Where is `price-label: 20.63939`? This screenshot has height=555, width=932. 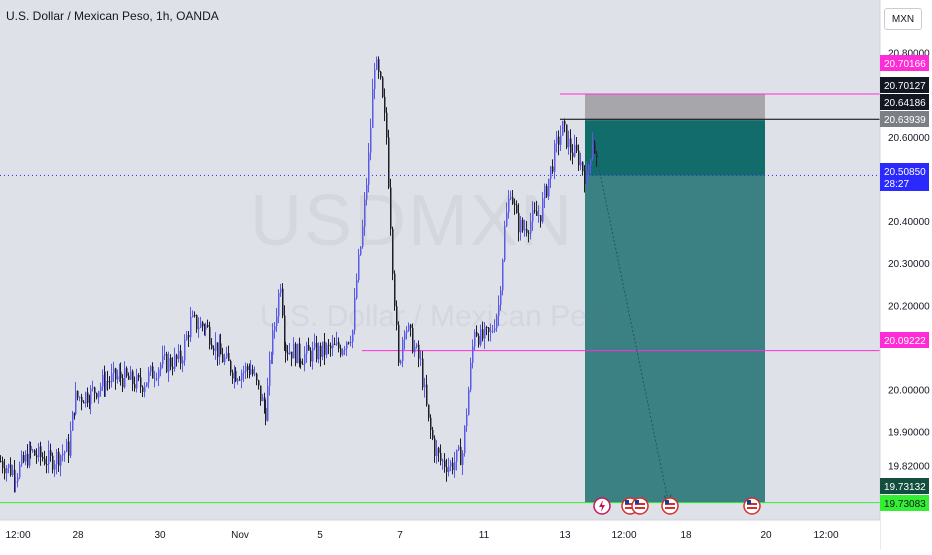
price-label: 20.63939 is located at coordinates (905, 120).